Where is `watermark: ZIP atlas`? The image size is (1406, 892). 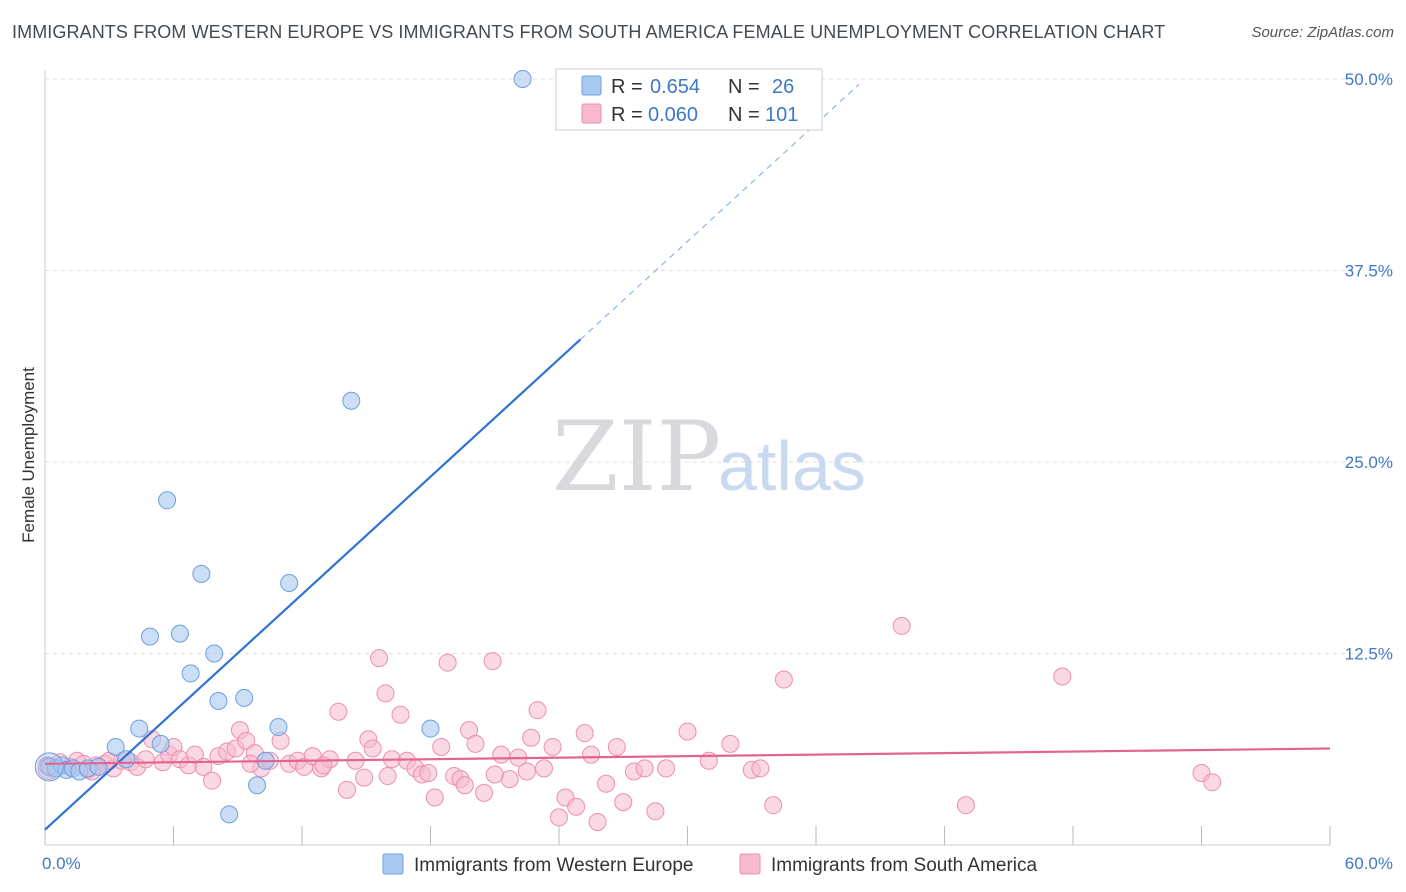 watermark: ZIP atlas is located at coordinates (709, 457).